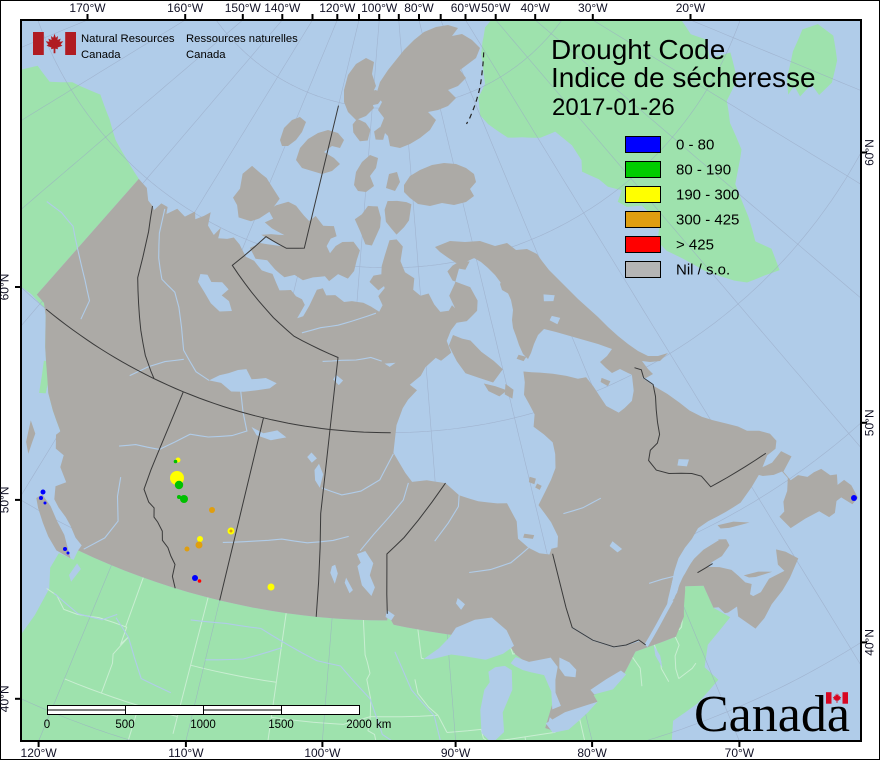 The height and width of the screenshot is (760, 880). What do you see at coordinates (124, 725) in the screenshot?
I see `svg-text: 500` at bounding box center [124, 725].